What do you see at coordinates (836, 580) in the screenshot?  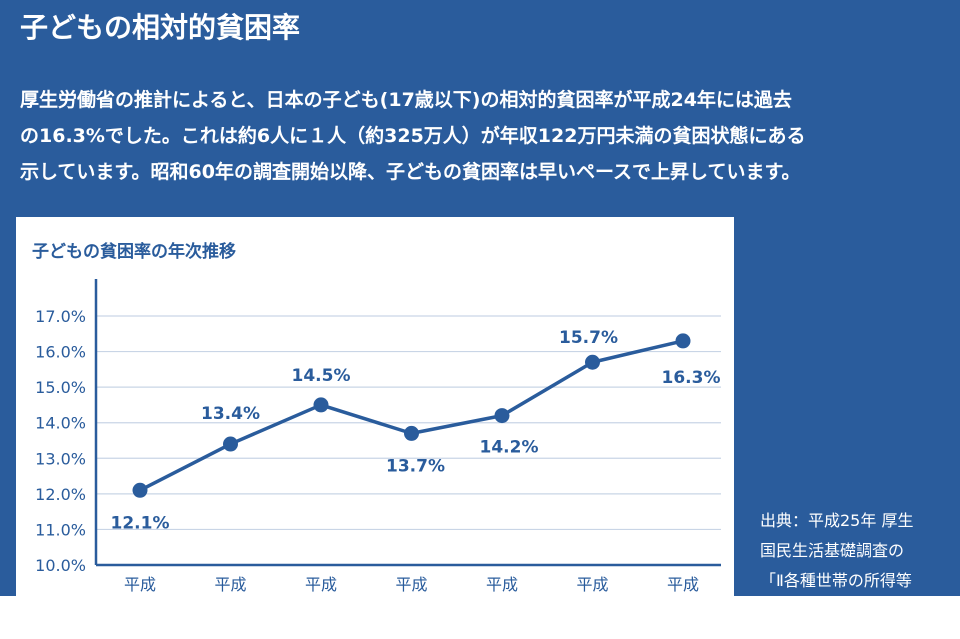 I see `source-line-3: 「Ⅱ各種世帯の所得等` at bounding box center [836, 580].